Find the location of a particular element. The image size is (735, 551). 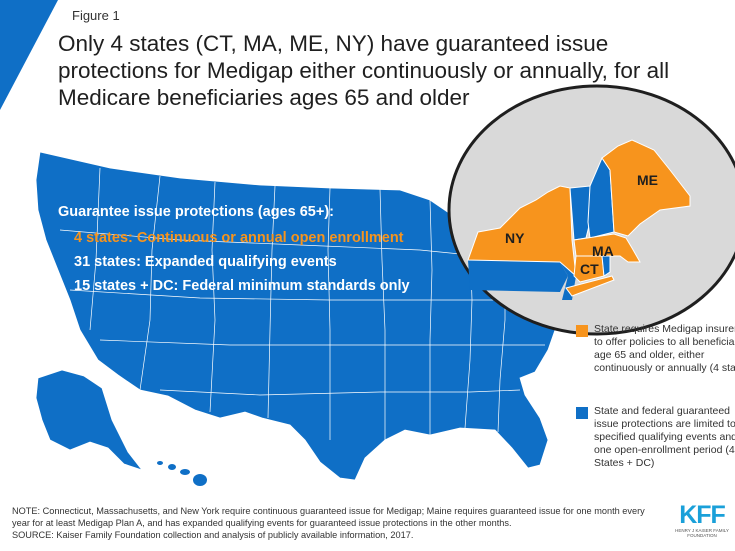

kff-logo-text: KFF is located at coordinates (702, 515).